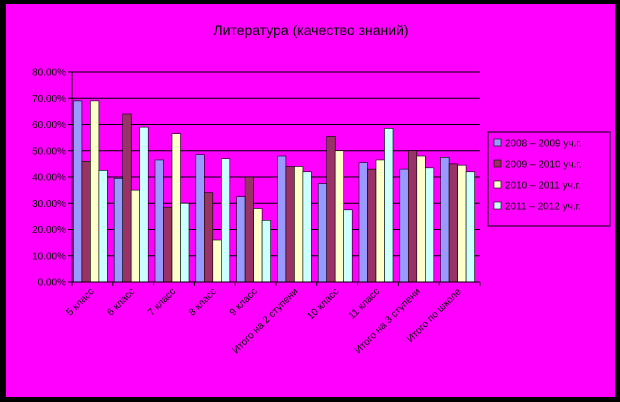 This screenshot has height=402, width=620. What do you see at coordinates (49, 73) in the screenshot?
I see `y-tick-label: 80.00%` at bounding box center [49, 73].